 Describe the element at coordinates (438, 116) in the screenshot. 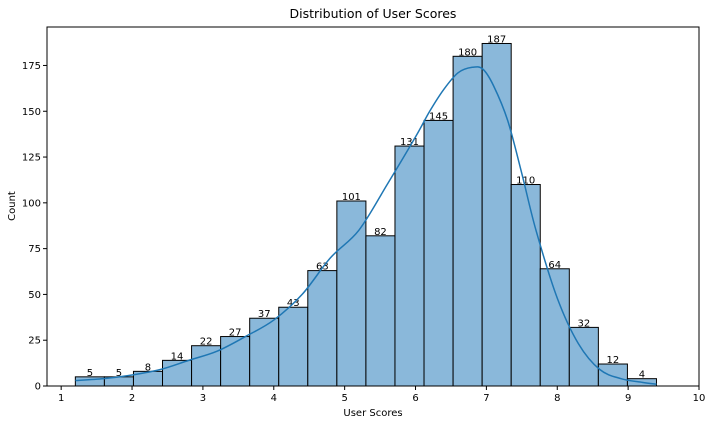

I see `bar-count-label: 145` at that location.